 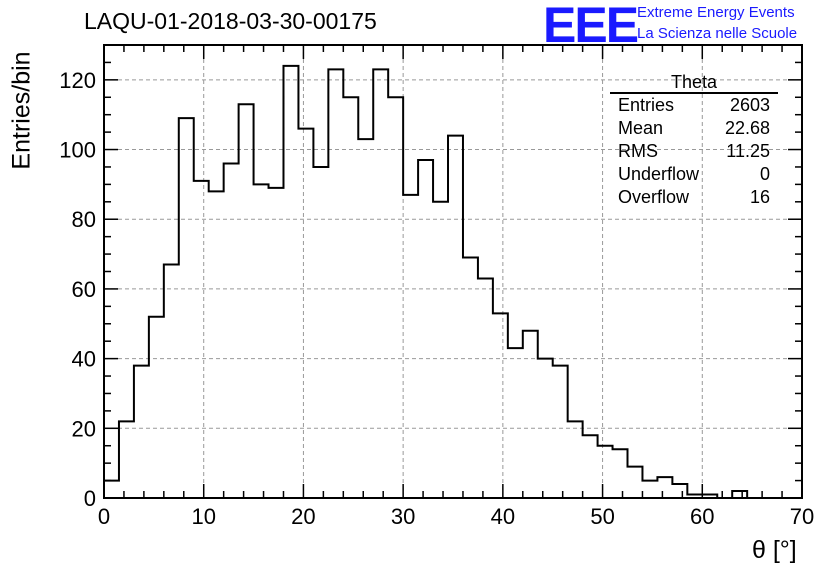 I want to click on stats-row: Underflow 0, so click(x=694, y=174).